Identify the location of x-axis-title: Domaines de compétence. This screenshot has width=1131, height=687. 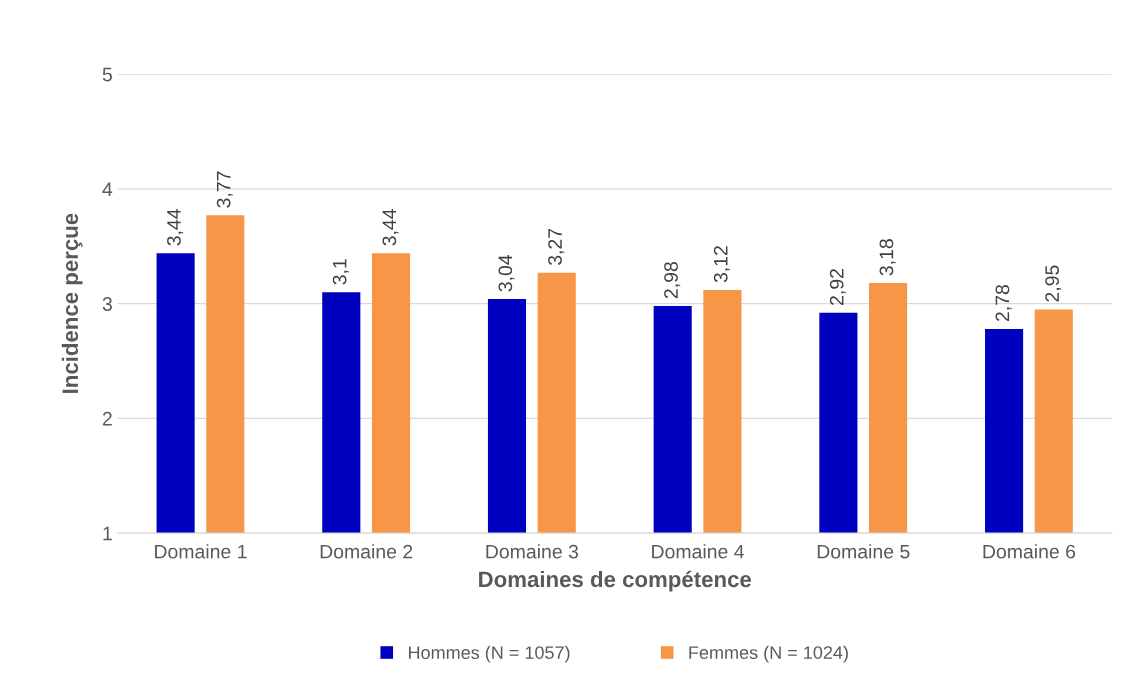
(615, 581).